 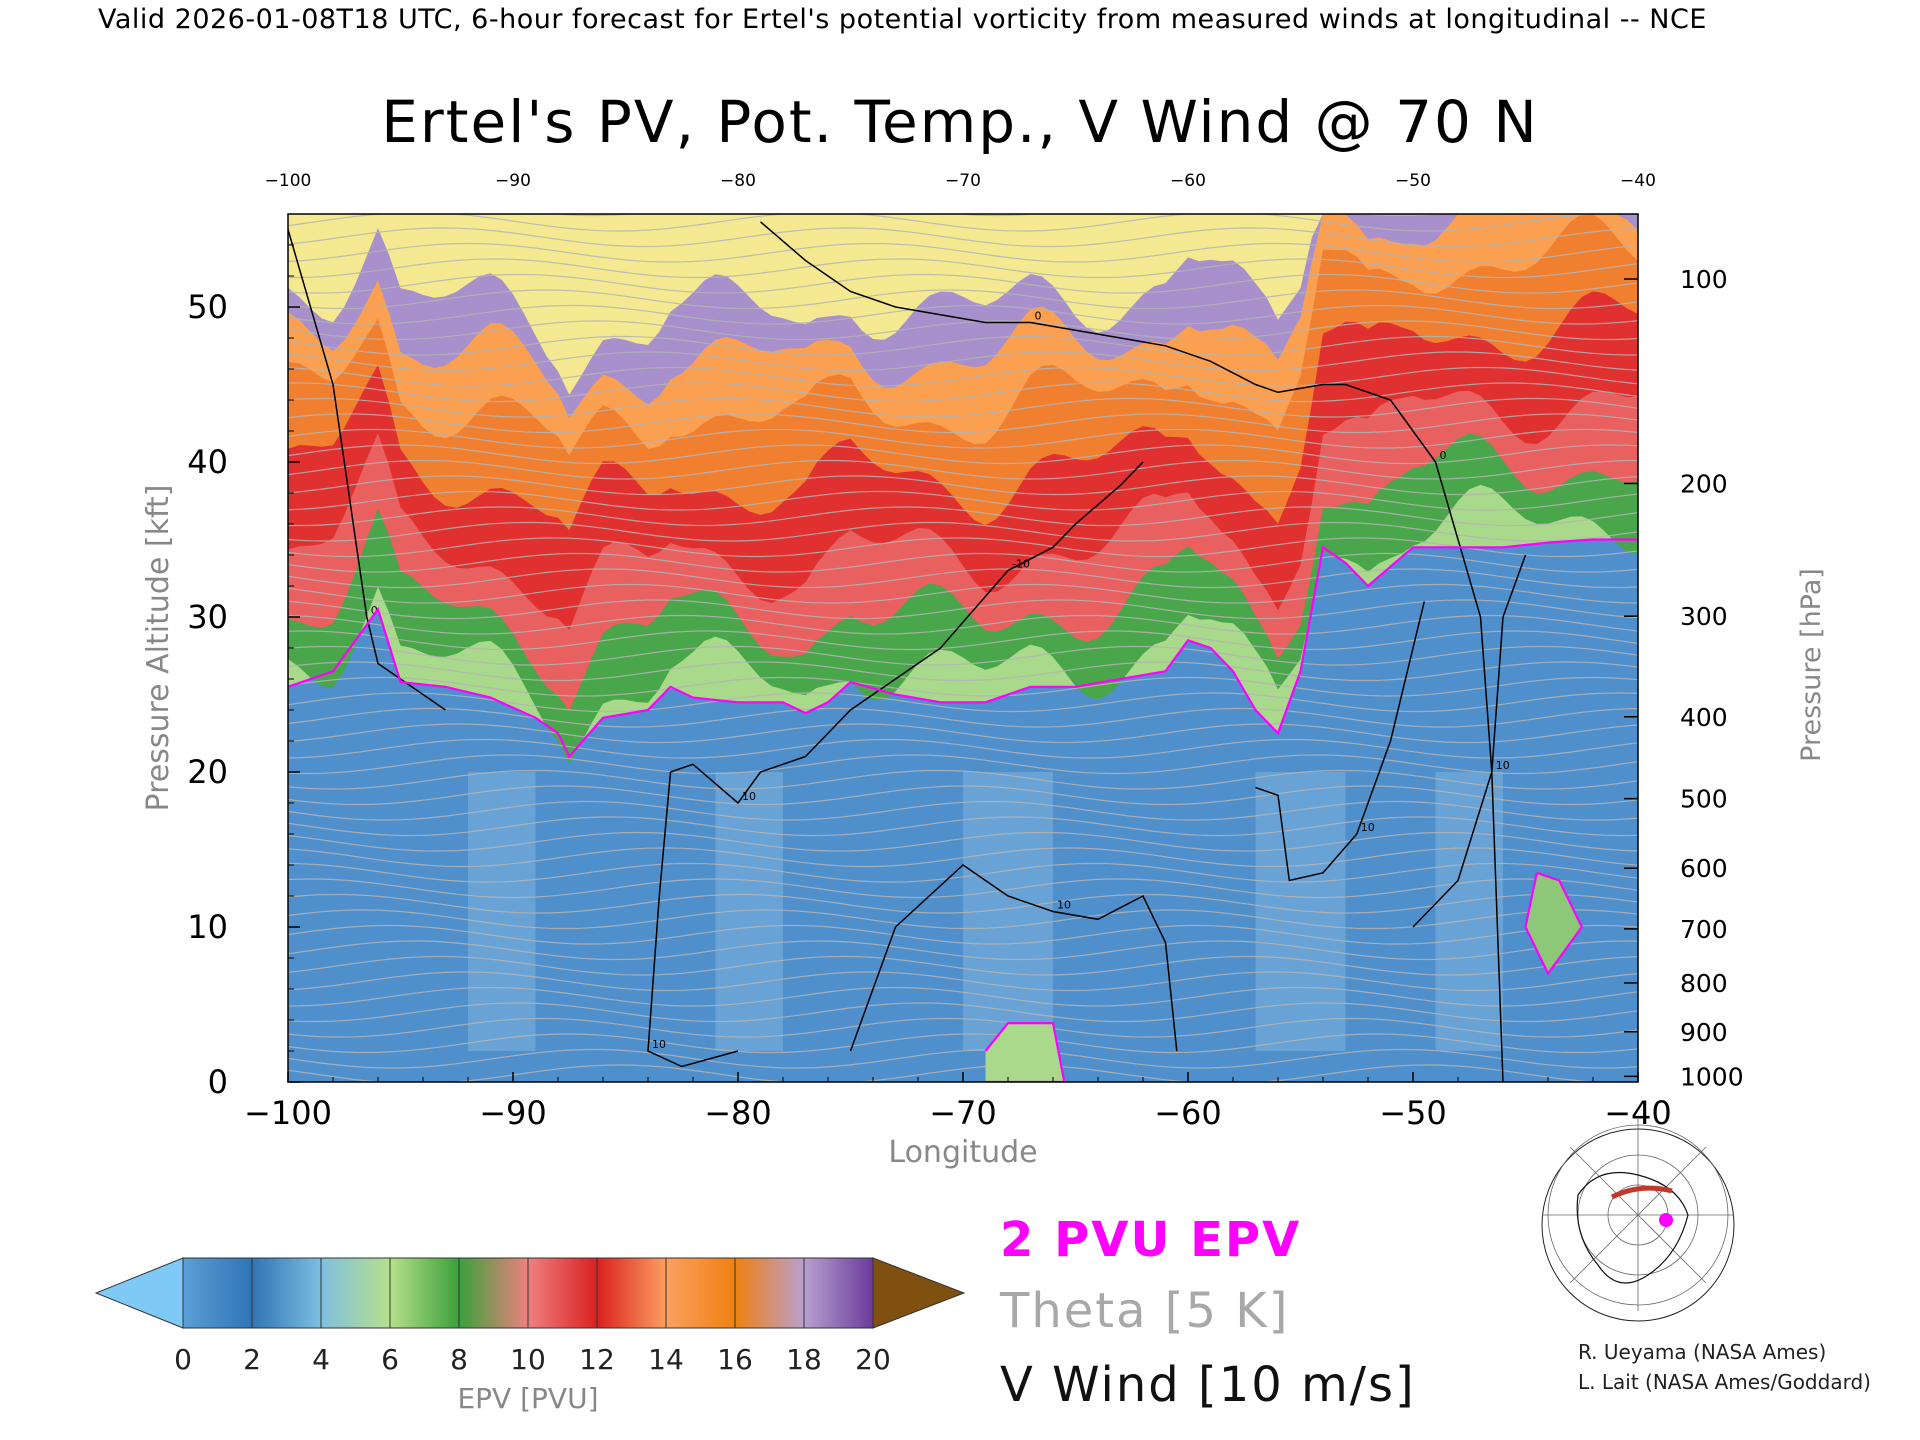 What do you see at coordinates (1712, 1076) in the screenshot?
I see `pressure-tick-label: 1000` at bounding box center [1712, 1076].